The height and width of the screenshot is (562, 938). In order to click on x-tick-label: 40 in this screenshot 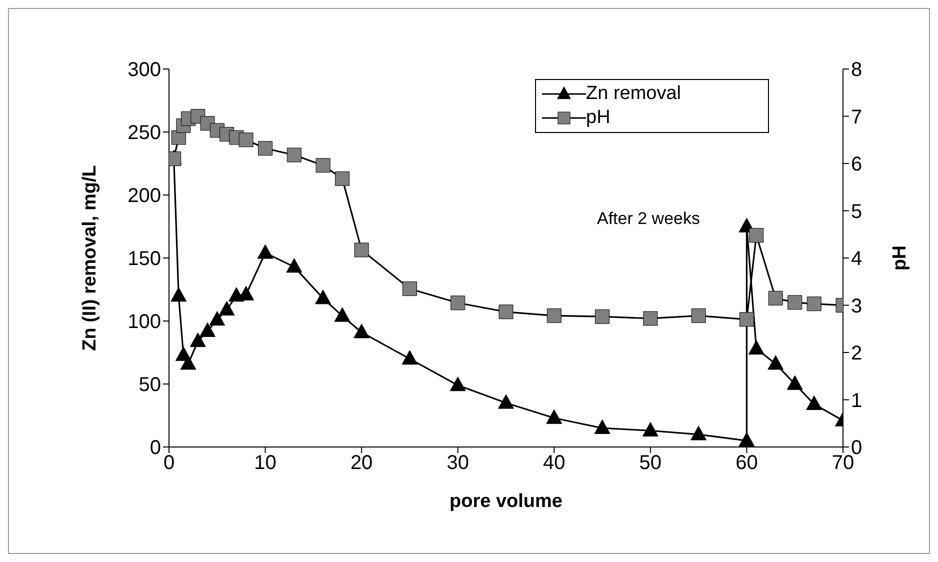, I will do `click(554, 463)`.